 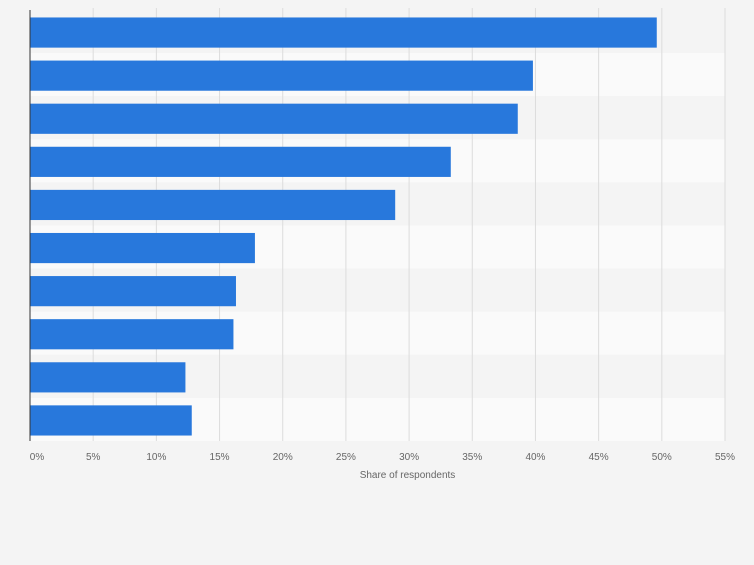 I want to click on x-axis-title: Share of respondents, so click(x=408, y=475).